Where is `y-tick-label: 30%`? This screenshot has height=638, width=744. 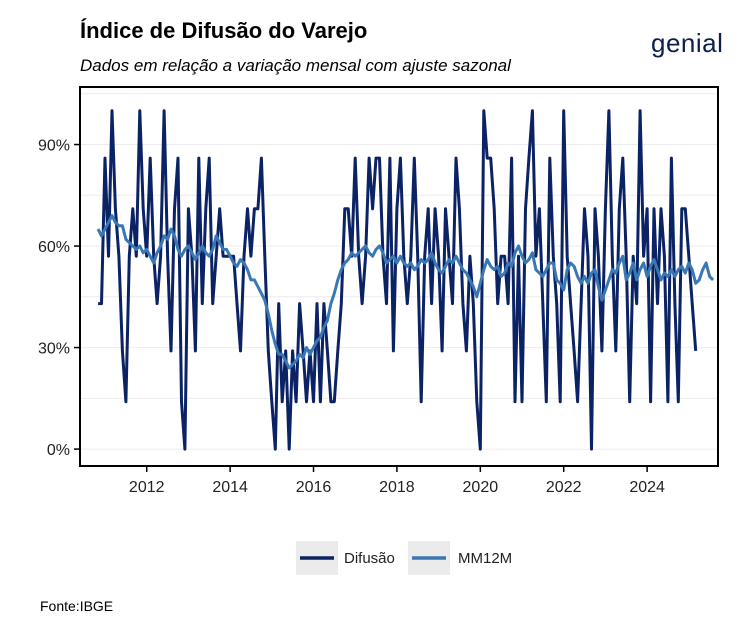
y-tick-label: 30% is located at coordinates (54, 349).